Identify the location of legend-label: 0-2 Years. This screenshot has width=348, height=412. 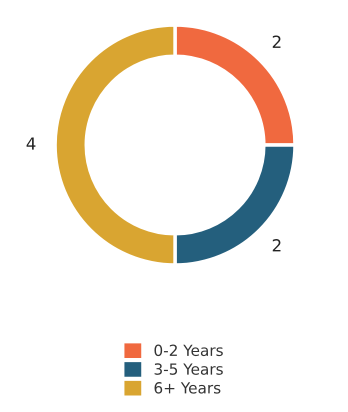
(188, 350).